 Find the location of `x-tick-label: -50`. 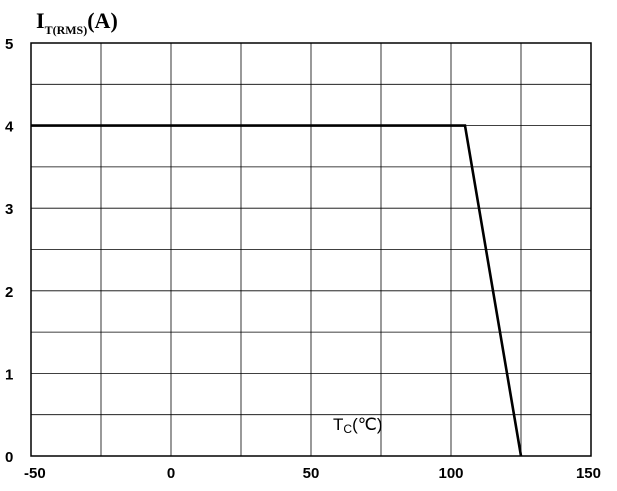

x-tick-label: -50 is located at coordinates (35, 473).